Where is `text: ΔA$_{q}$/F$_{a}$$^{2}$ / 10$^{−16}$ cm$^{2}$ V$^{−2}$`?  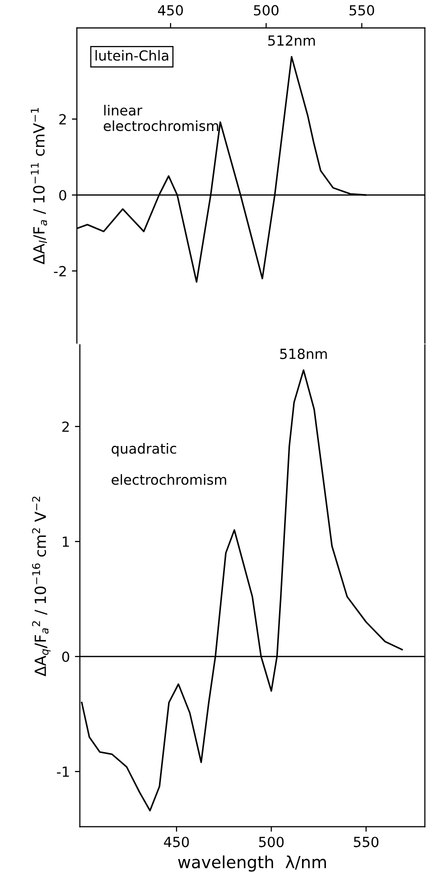
text: ΔA$_{q}$/F$_{a}$$^{2}$ / 10$^{−16}$ cm$^{2}$ V$^{−2}$ is located at coordinates (41, 586).